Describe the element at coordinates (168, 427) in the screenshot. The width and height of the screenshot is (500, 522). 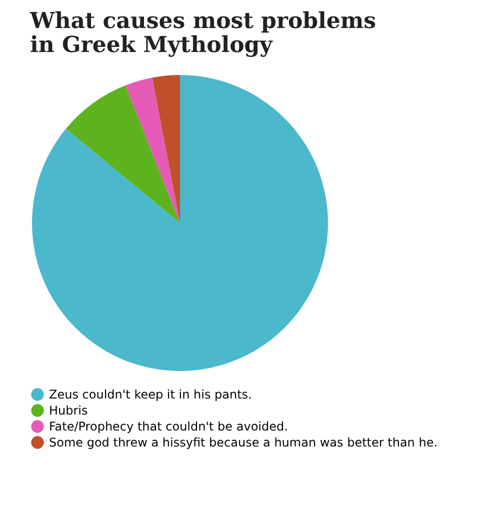
I see `legend-label: Fate/Prophecy that couldn't be avoided.` at that location.